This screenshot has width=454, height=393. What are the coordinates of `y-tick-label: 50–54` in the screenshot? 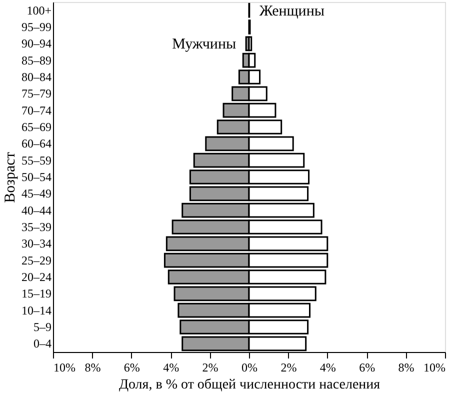 It's located at (37, 177).